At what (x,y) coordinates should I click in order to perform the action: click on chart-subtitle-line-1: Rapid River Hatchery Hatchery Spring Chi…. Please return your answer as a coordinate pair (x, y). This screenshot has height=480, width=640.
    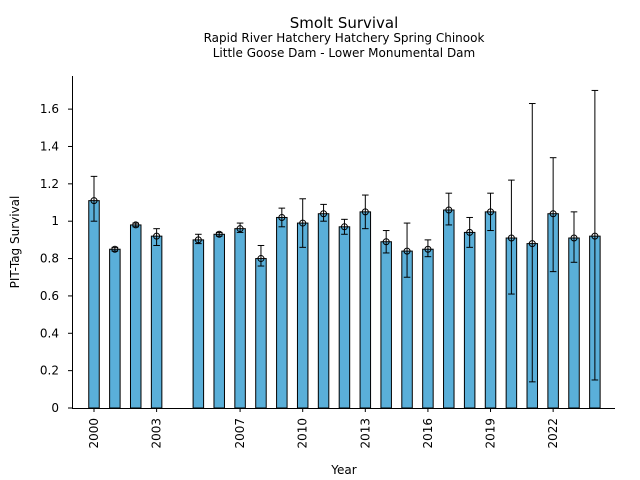
    Looking at the image, I should click on (344, 38).